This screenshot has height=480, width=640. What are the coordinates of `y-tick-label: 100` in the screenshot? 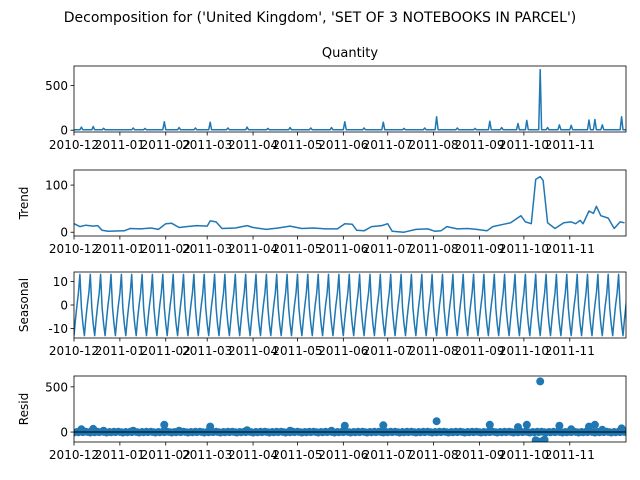 It's located at (56, 186).